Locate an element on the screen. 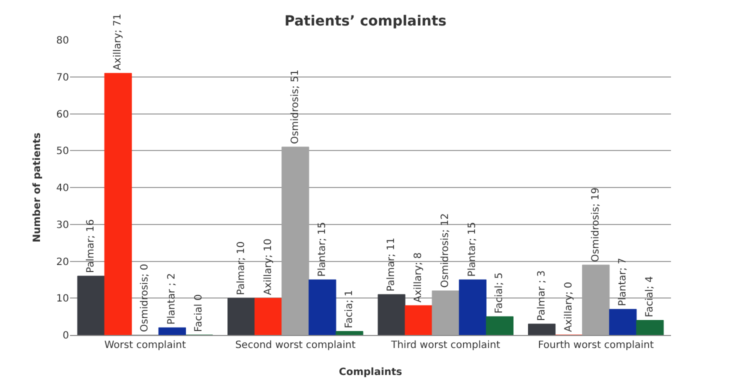  data-label: Osmidrosis; 19 is located at coordinates (596, 225).